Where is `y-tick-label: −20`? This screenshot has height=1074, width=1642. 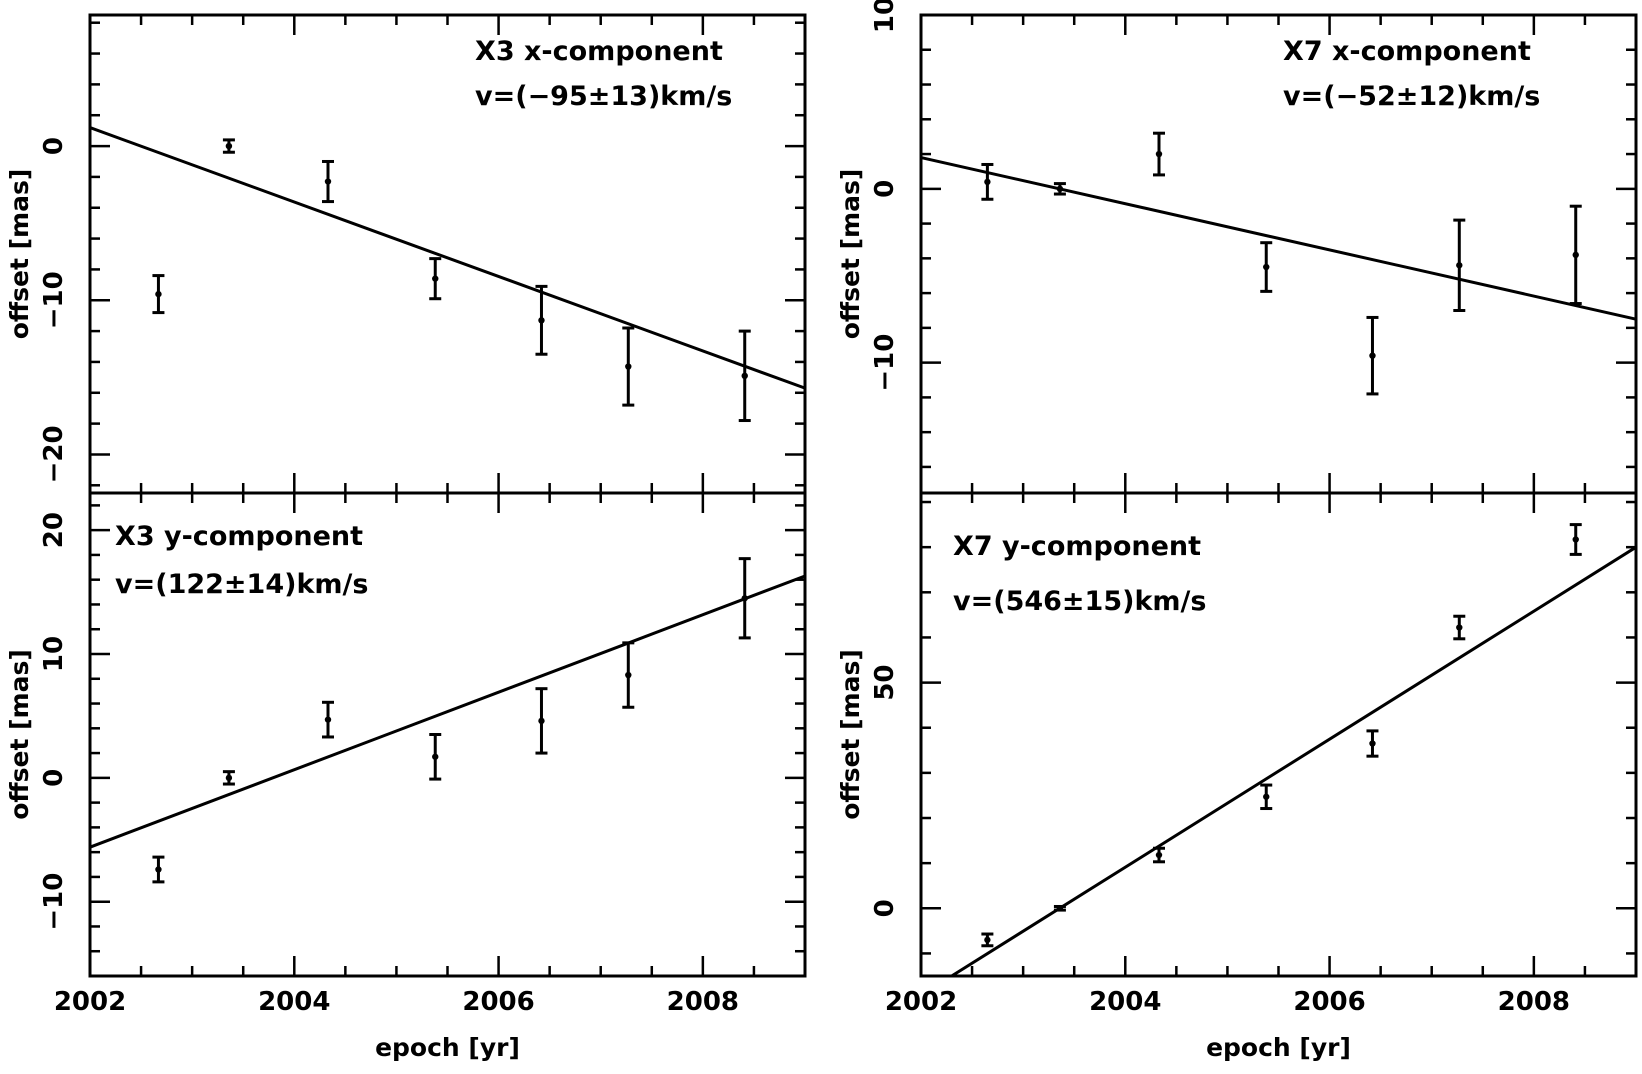
y-tick-label: −20 is located at coordinates (54, 454).